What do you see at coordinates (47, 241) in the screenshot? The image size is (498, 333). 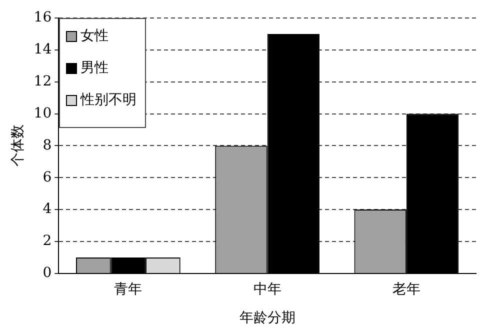 I see `y-tick-label: 2` at bounding box center [47, 241].